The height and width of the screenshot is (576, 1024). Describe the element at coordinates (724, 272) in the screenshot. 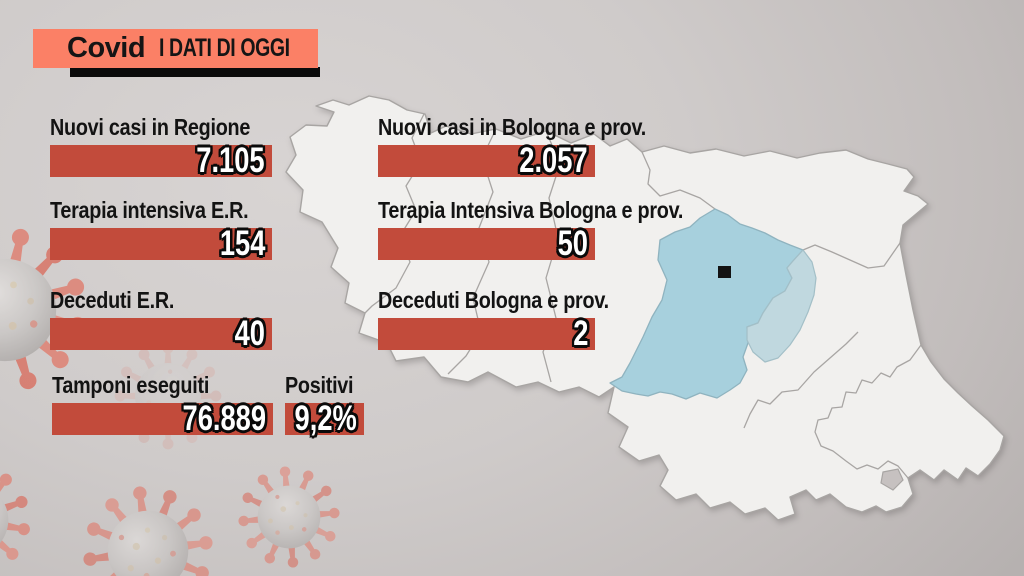

I see `bologna-city-marker` at that location.